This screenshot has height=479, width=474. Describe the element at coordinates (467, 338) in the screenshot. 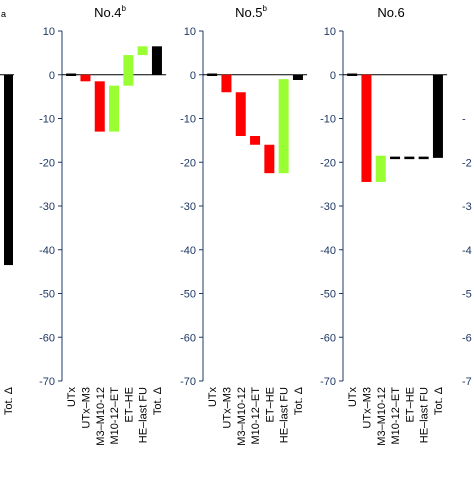

I see `edge-tick-fragment: -6` at that location.